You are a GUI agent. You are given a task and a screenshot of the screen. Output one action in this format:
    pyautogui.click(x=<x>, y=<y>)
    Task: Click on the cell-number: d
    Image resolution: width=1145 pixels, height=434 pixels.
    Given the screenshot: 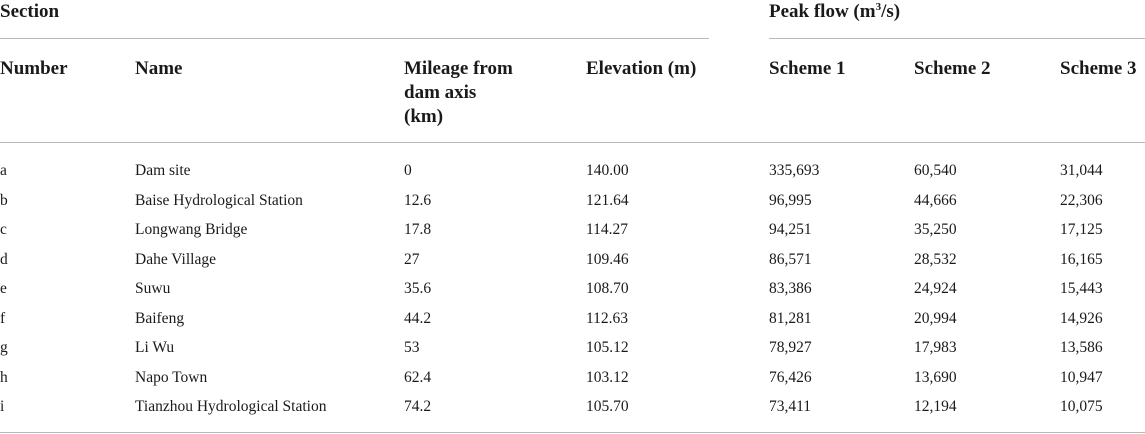 What is the action you would take?
    pyautogui.click(x=4, y=259)
    